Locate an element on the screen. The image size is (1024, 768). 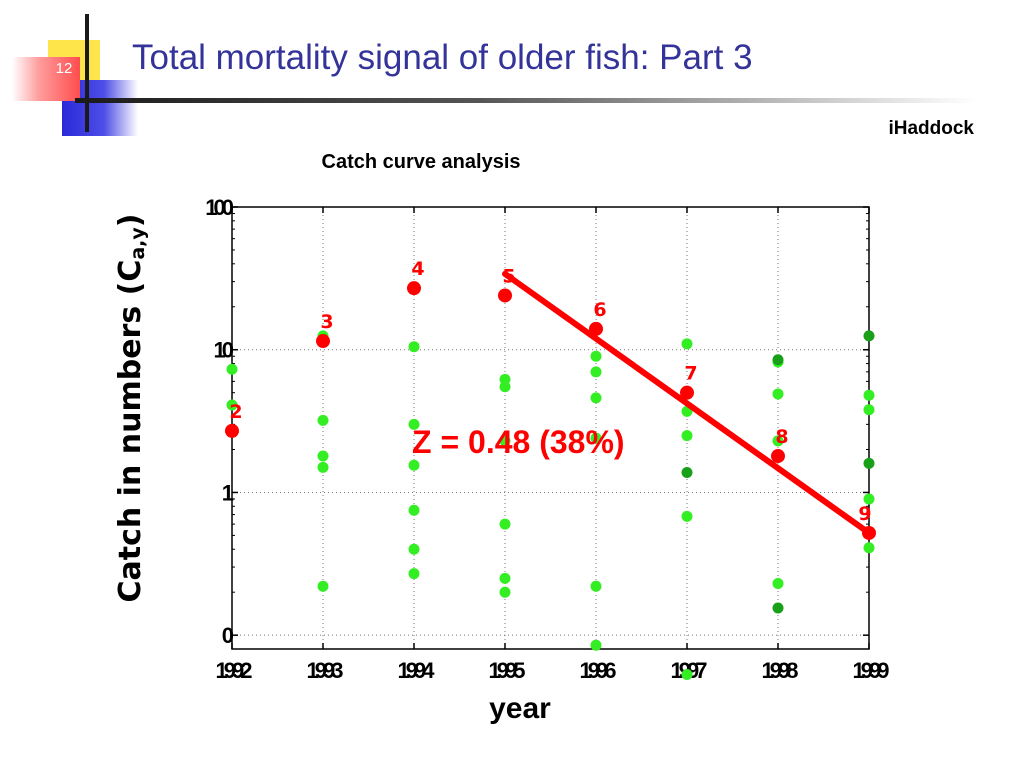
cohort-point-label: 9 is located at coordinates (864, 514).